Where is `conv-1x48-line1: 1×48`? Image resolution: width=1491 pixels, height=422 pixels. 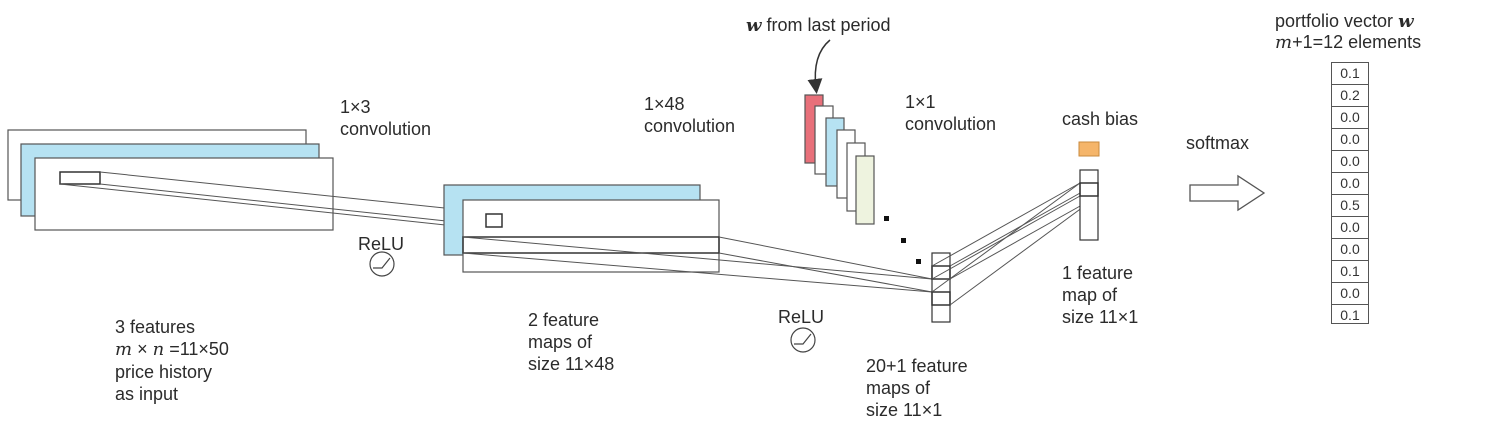
conv-1x48-line1: 1×48 is located at coordinates (689, 104).